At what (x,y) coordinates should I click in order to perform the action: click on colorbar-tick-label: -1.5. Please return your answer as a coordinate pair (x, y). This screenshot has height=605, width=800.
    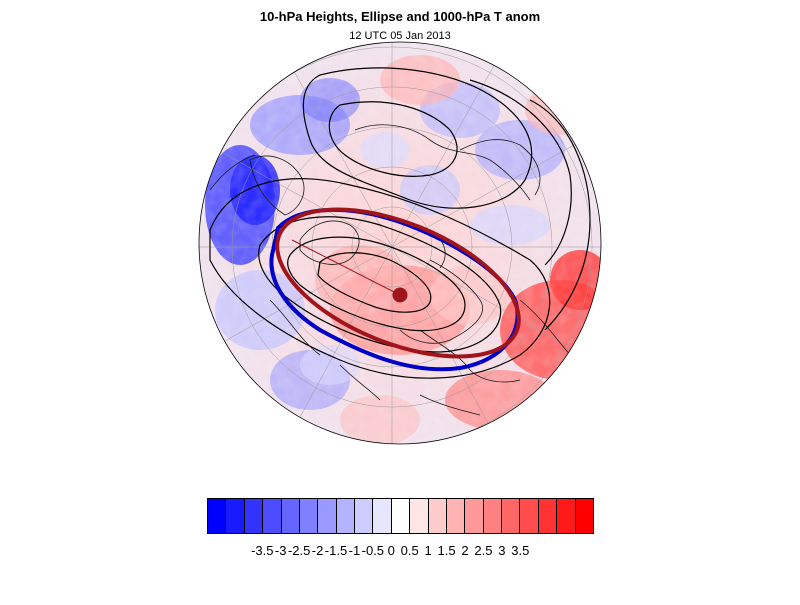
    Looking at the image, I should click on (336, 550).